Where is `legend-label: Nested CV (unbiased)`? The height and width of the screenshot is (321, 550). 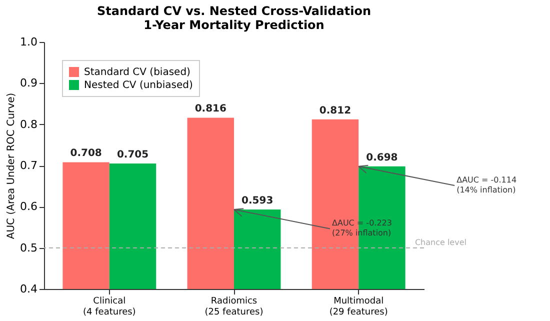 legend-label: Nested CV (unbiased) is located at coordinates (138, 85).